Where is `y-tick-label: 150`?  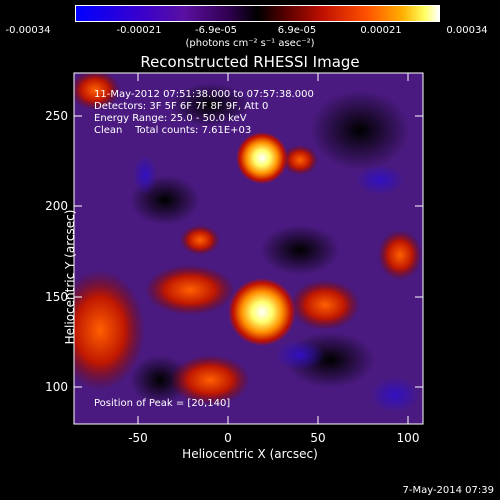 y-tick-label: 150 is located at coordinates (56, 297).